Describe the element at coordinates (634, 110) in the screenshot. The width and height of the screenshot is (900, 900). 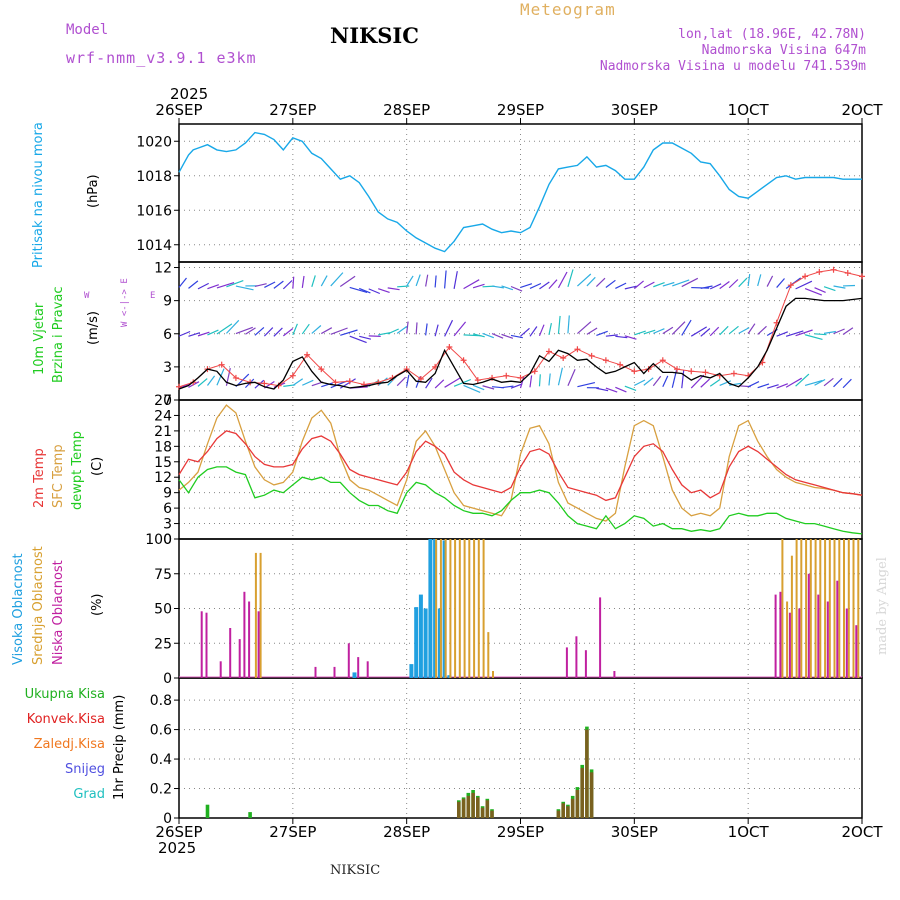
I see `x-day-label-top: 30SEP` at that location.